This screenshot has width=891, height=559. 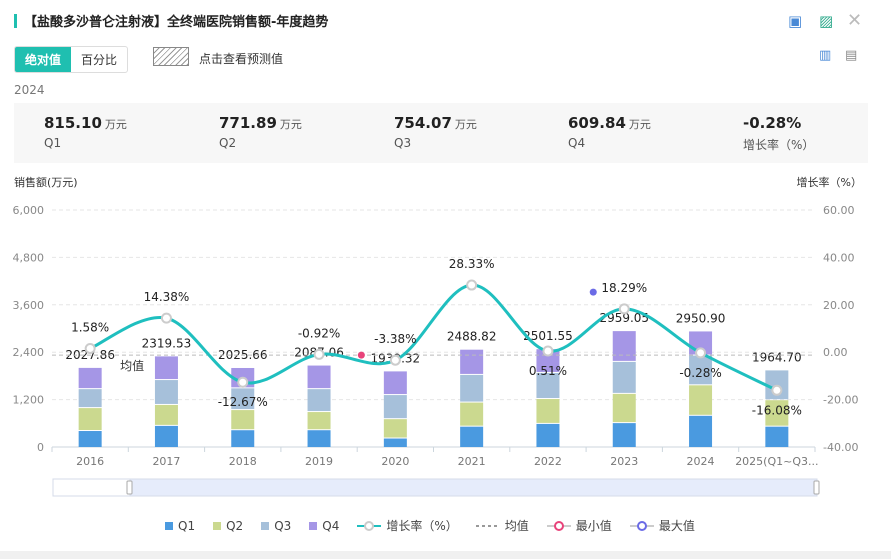 What do you see at coordinates (502, 525) in the screenshot?
I see `legend-average: 均值` at bounding box center [502, 525].